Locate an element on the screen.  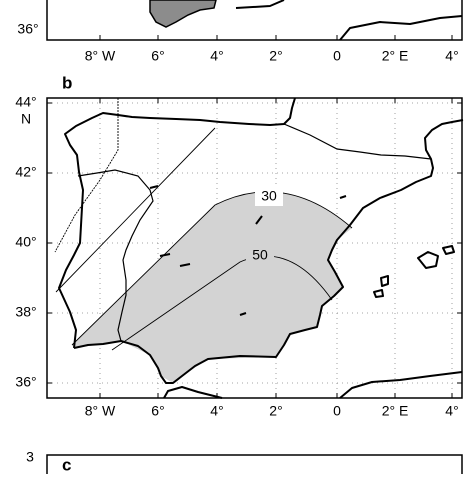
axis-unit: N is located at coordinates (26, 119).